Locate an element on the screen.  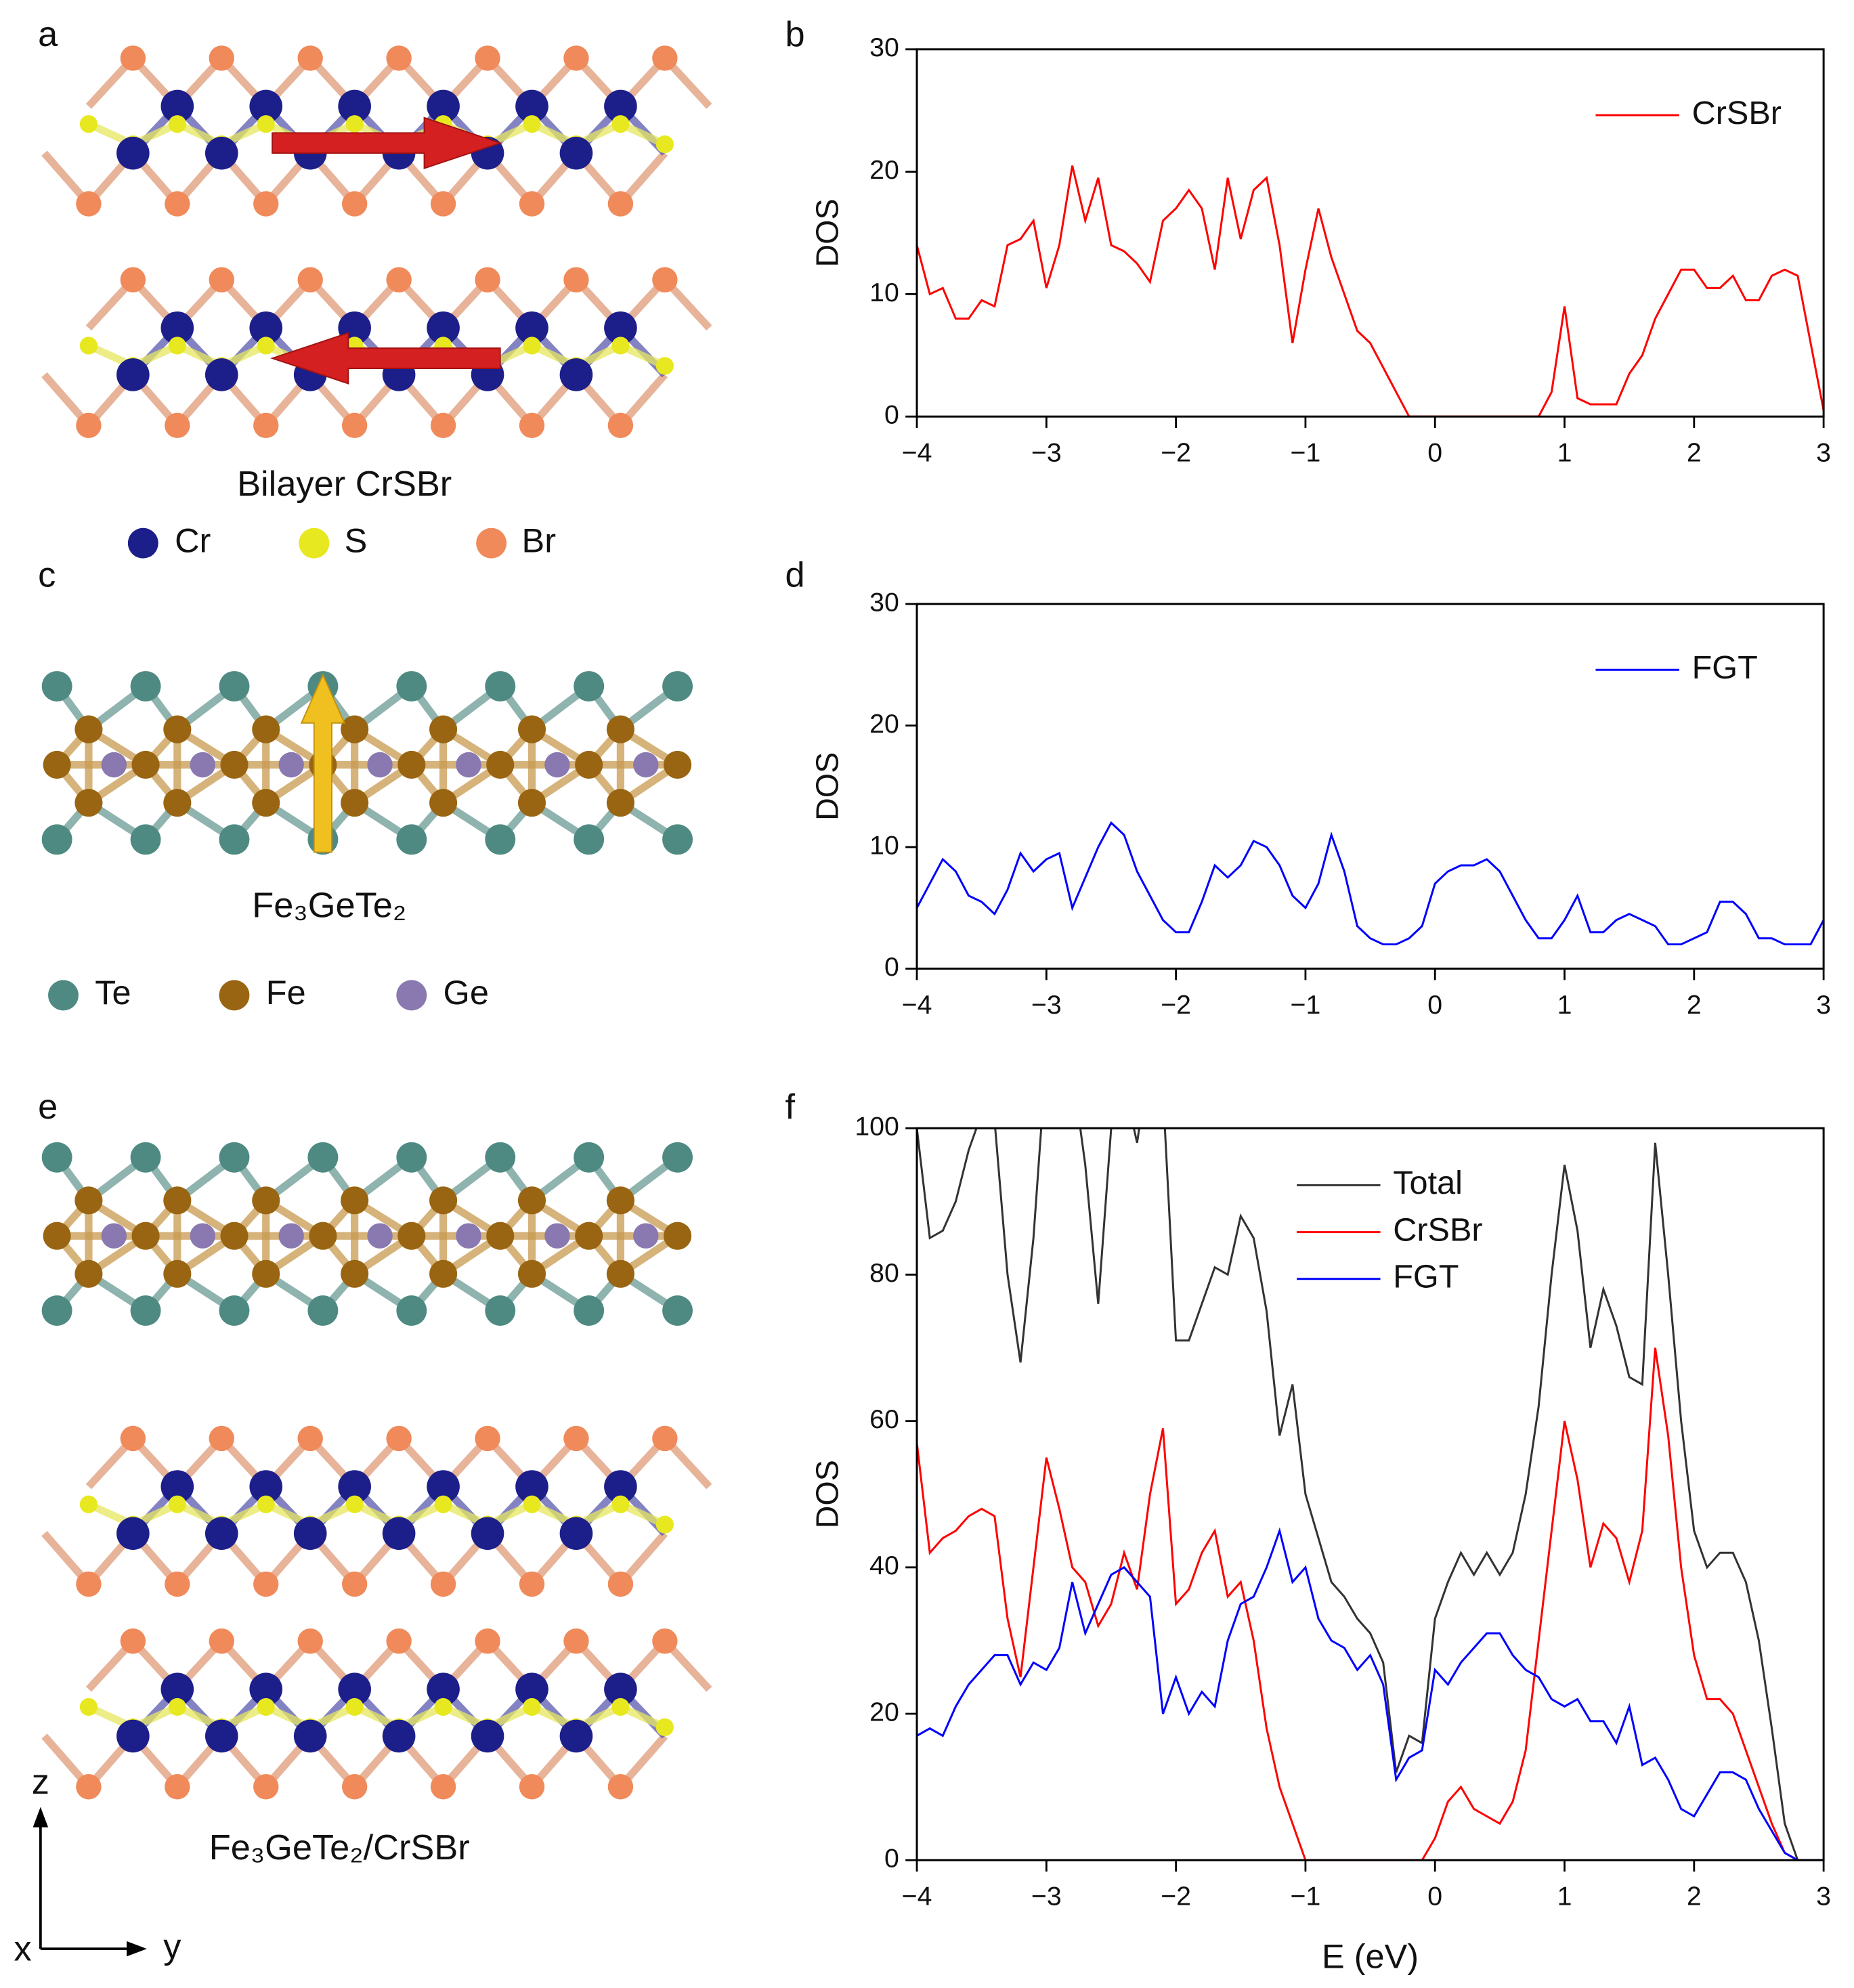
x-tick-label: −3 is located at coordinates (1047, 1005).